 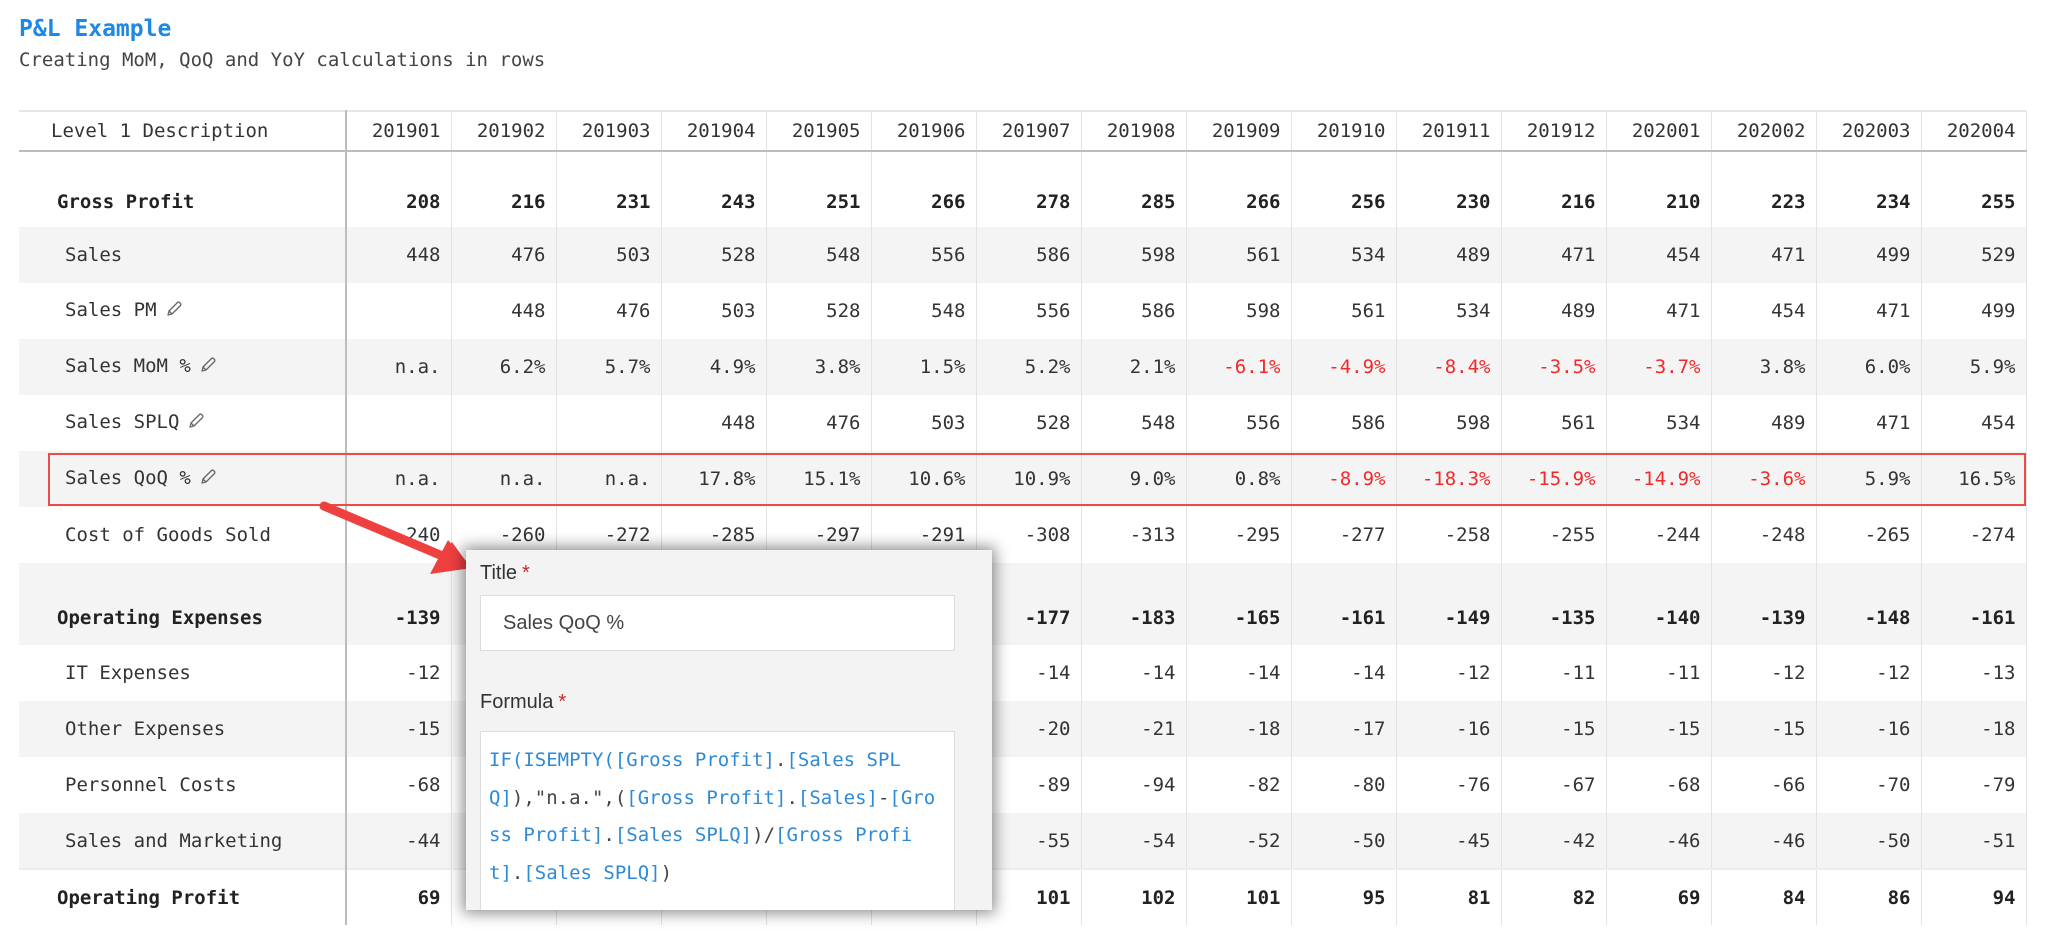 I want to click on column-header: 201904, so click(x=714, y=131).